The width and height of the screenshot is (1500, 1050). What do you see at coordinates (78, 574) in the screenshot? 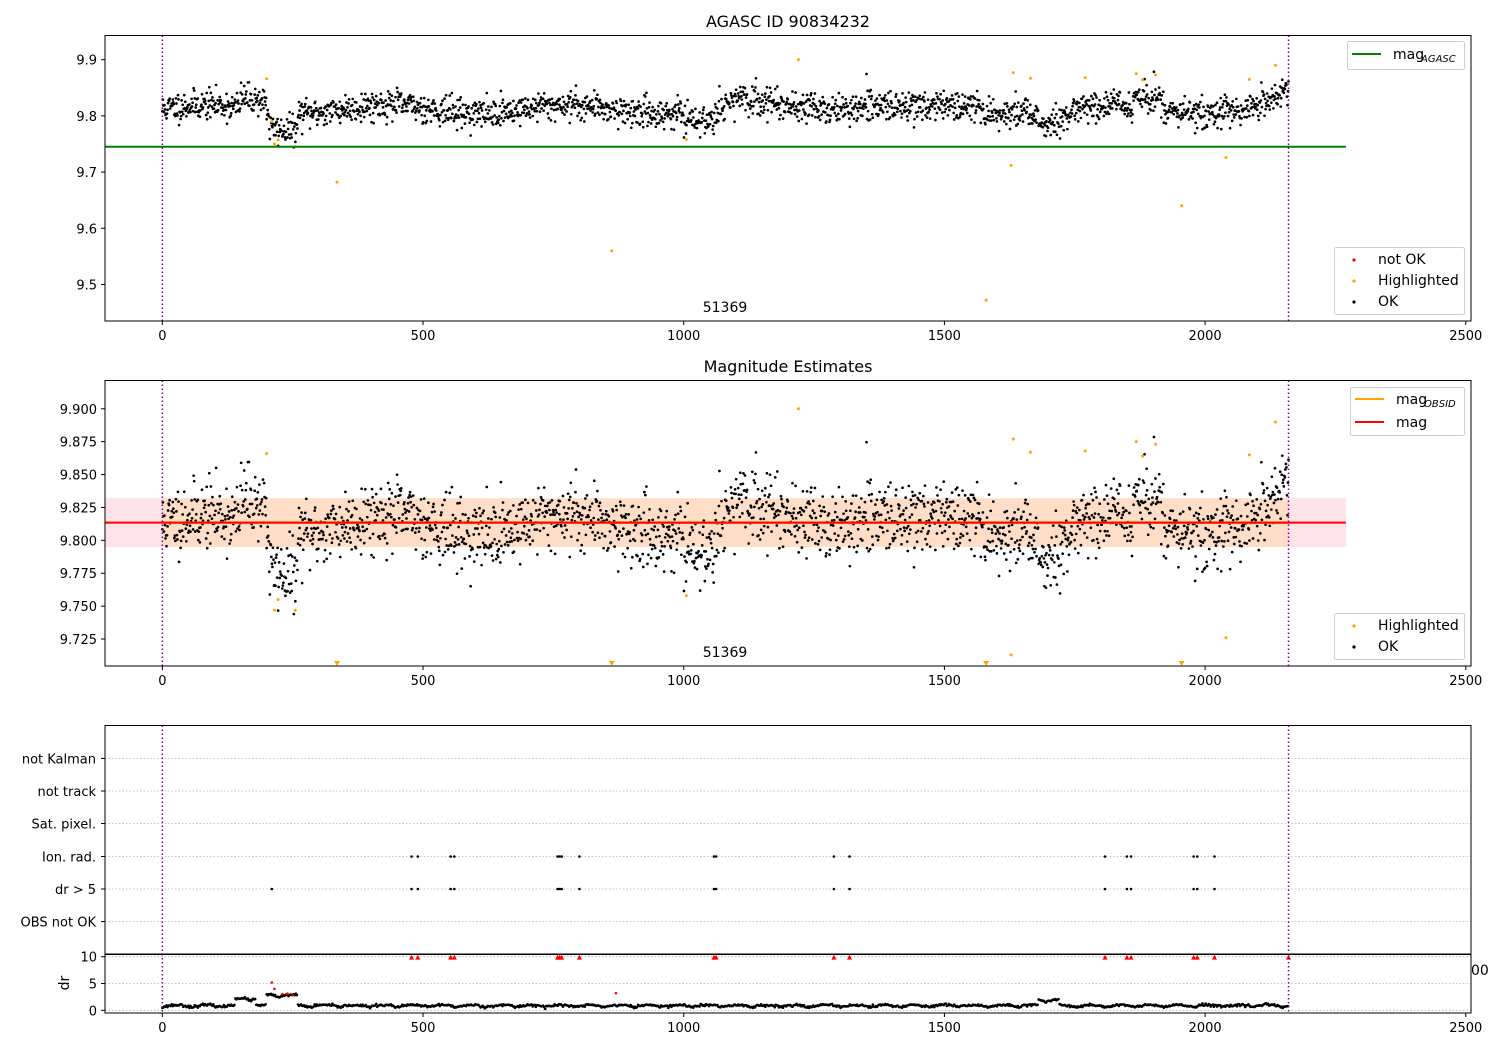
I see `y-tick-label: 9.775` at bounding box center [78, 574].